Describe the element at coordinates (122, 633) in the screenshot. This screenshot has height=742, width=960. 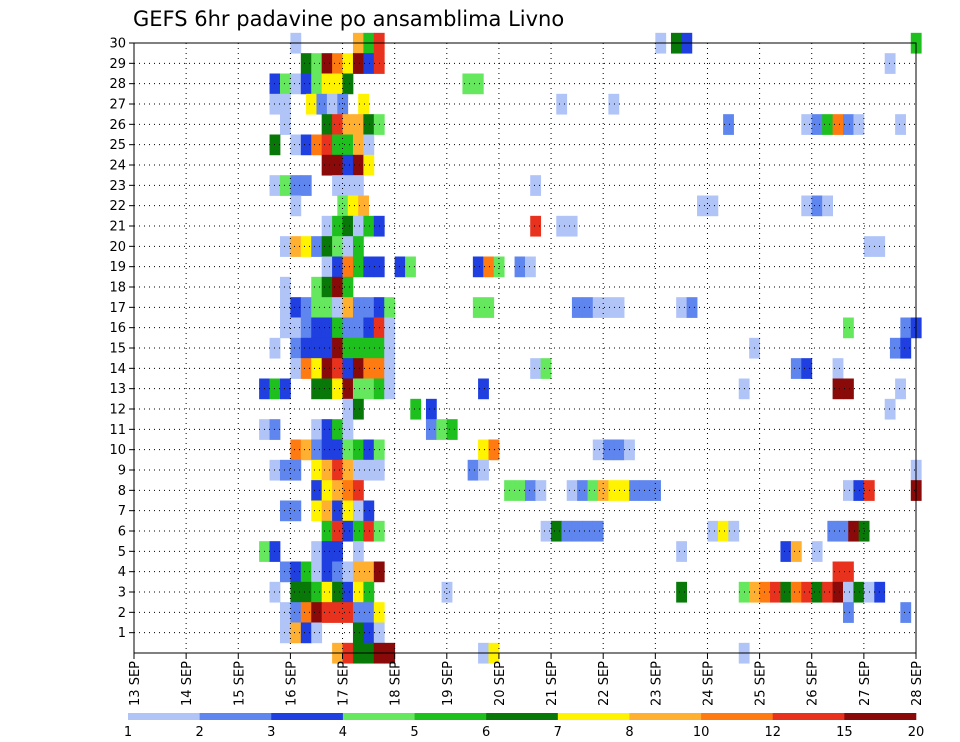
I see `y-tick-label: 1` at that location.